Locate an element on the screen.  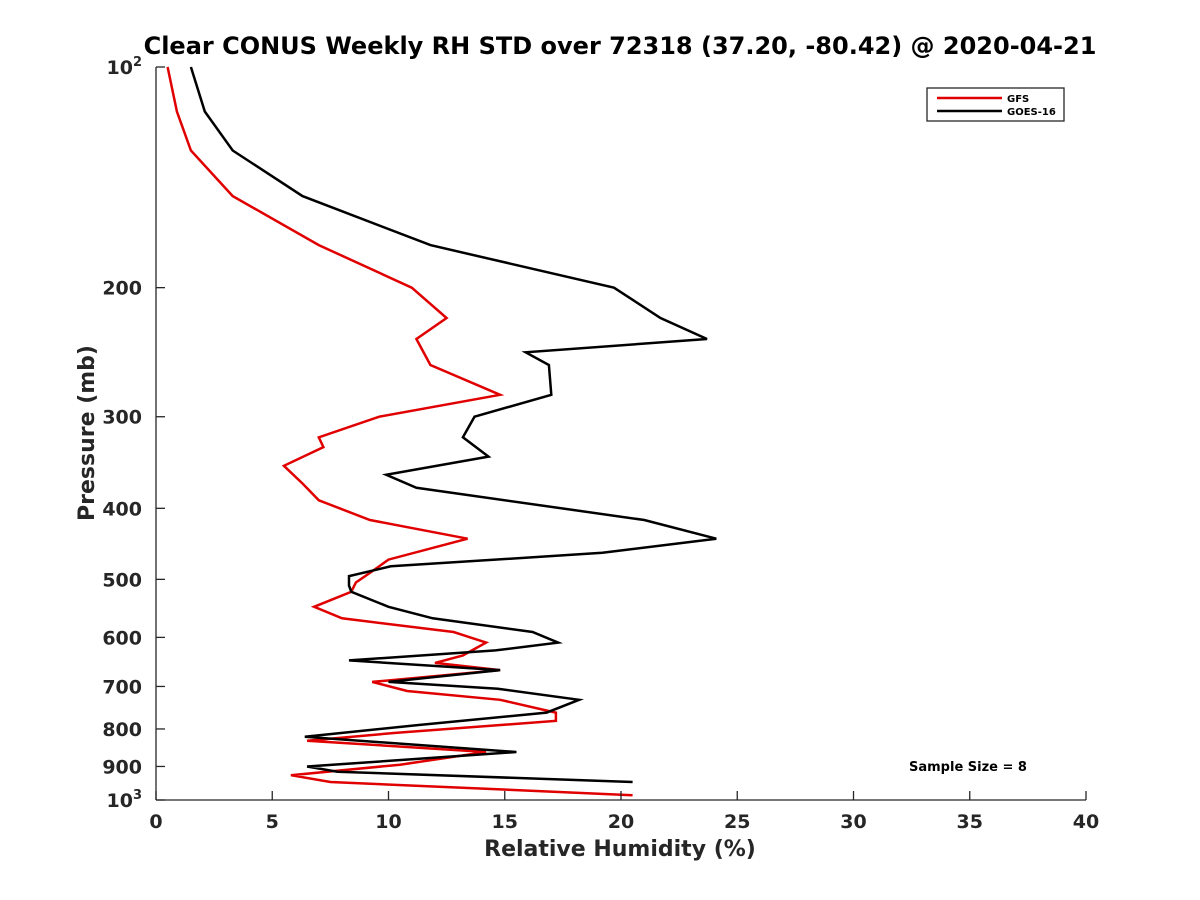
x-tick-label: 40 is located at coordinates (1086, 822).